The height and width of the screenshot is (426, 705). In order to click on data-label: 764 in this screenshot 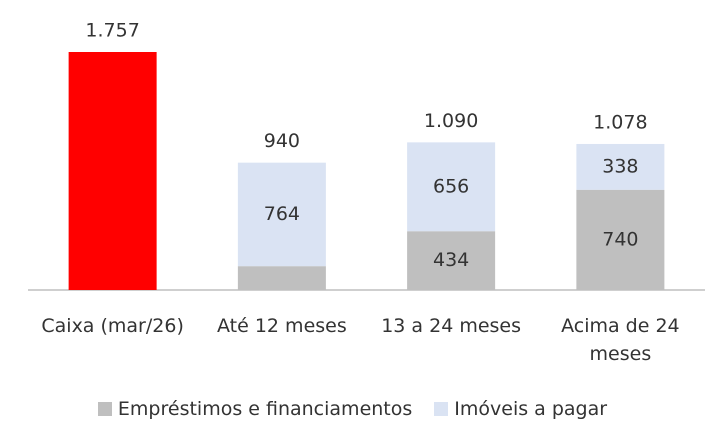, I will do `click(282, 214)`.